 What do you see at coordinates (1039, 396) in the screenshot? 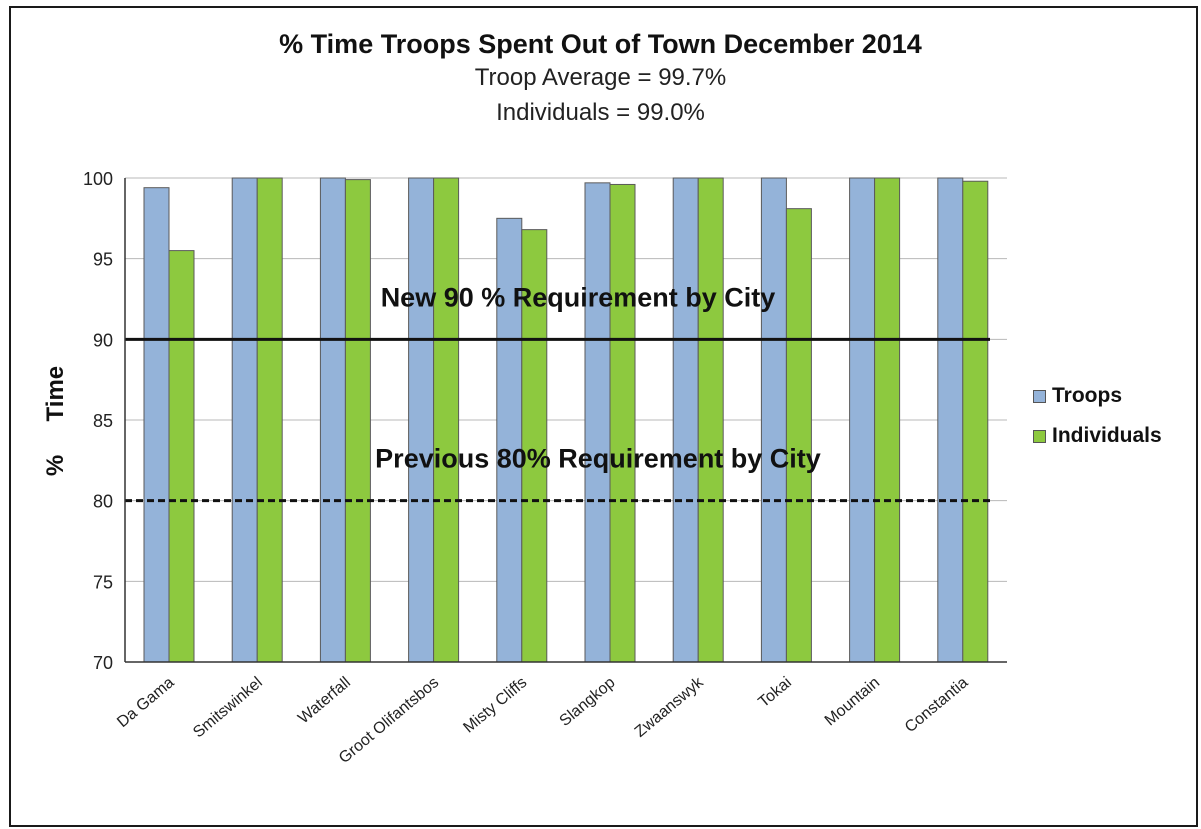
I see `legend-swatch-troops` at bounding box center [1039, 396].